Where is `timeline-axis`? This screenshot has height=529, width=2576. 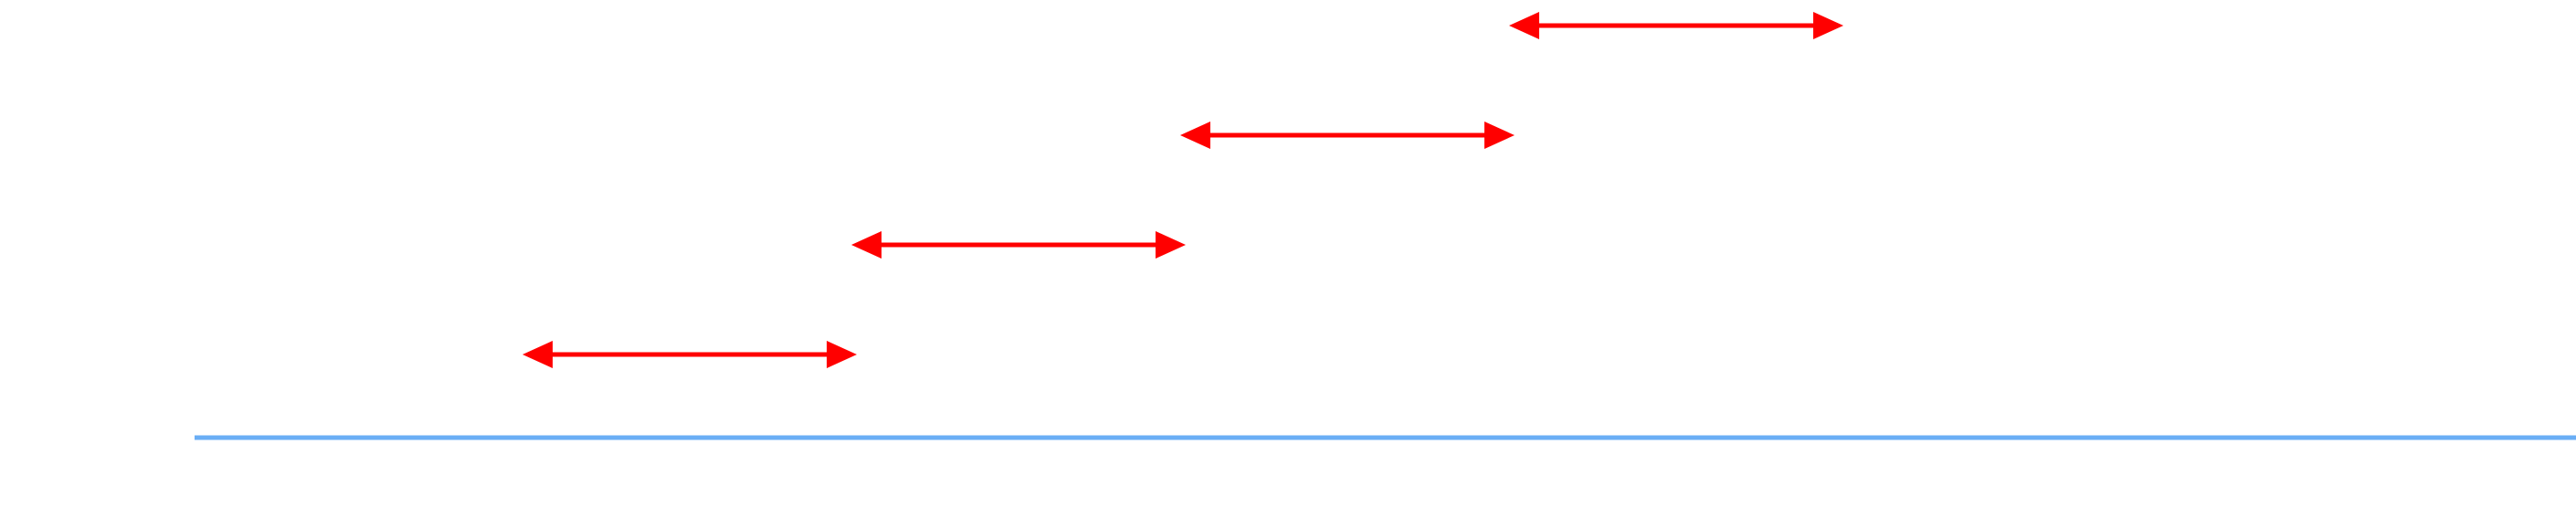
timeline-axis is located at coordinates (1385, 437).